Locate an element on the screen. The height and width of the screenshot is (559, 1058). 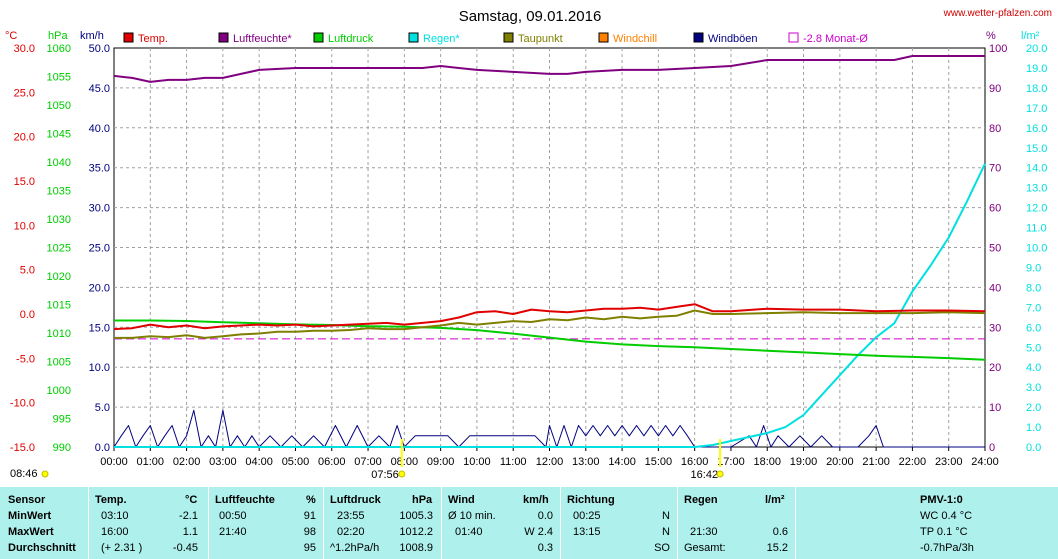
x-tick-label: 17:00 is located at coordinates (731, 462).